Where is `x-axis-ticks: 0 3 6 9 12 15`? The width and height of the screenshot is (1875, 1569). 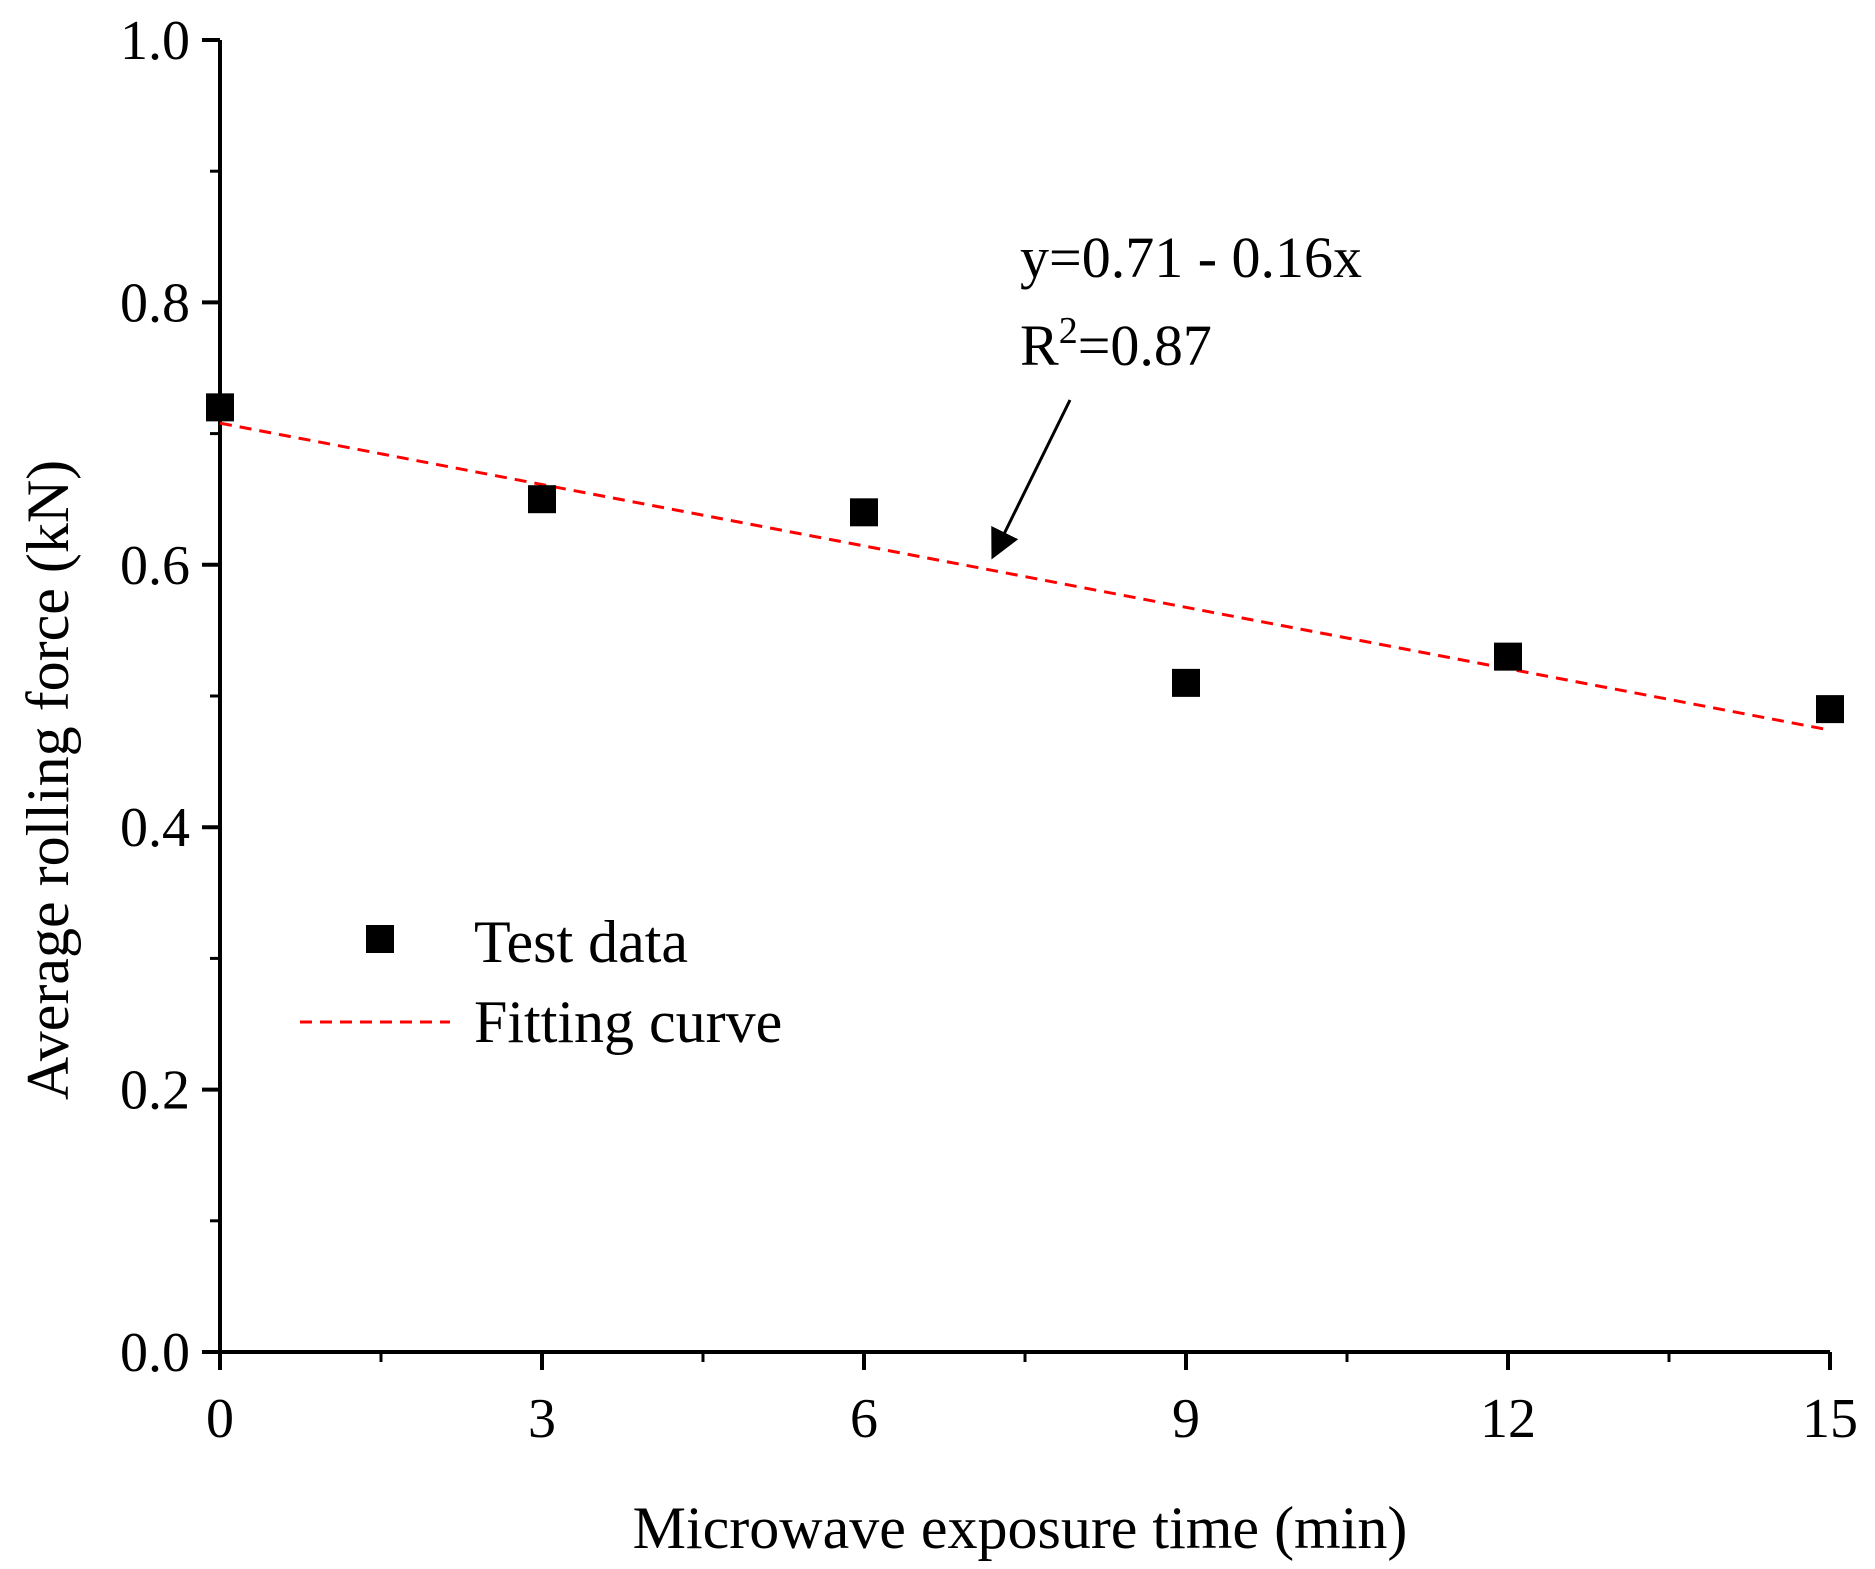
x-axis-ticks: 0 3 6 9 12 15 is located at coordinates (1032, 1401).